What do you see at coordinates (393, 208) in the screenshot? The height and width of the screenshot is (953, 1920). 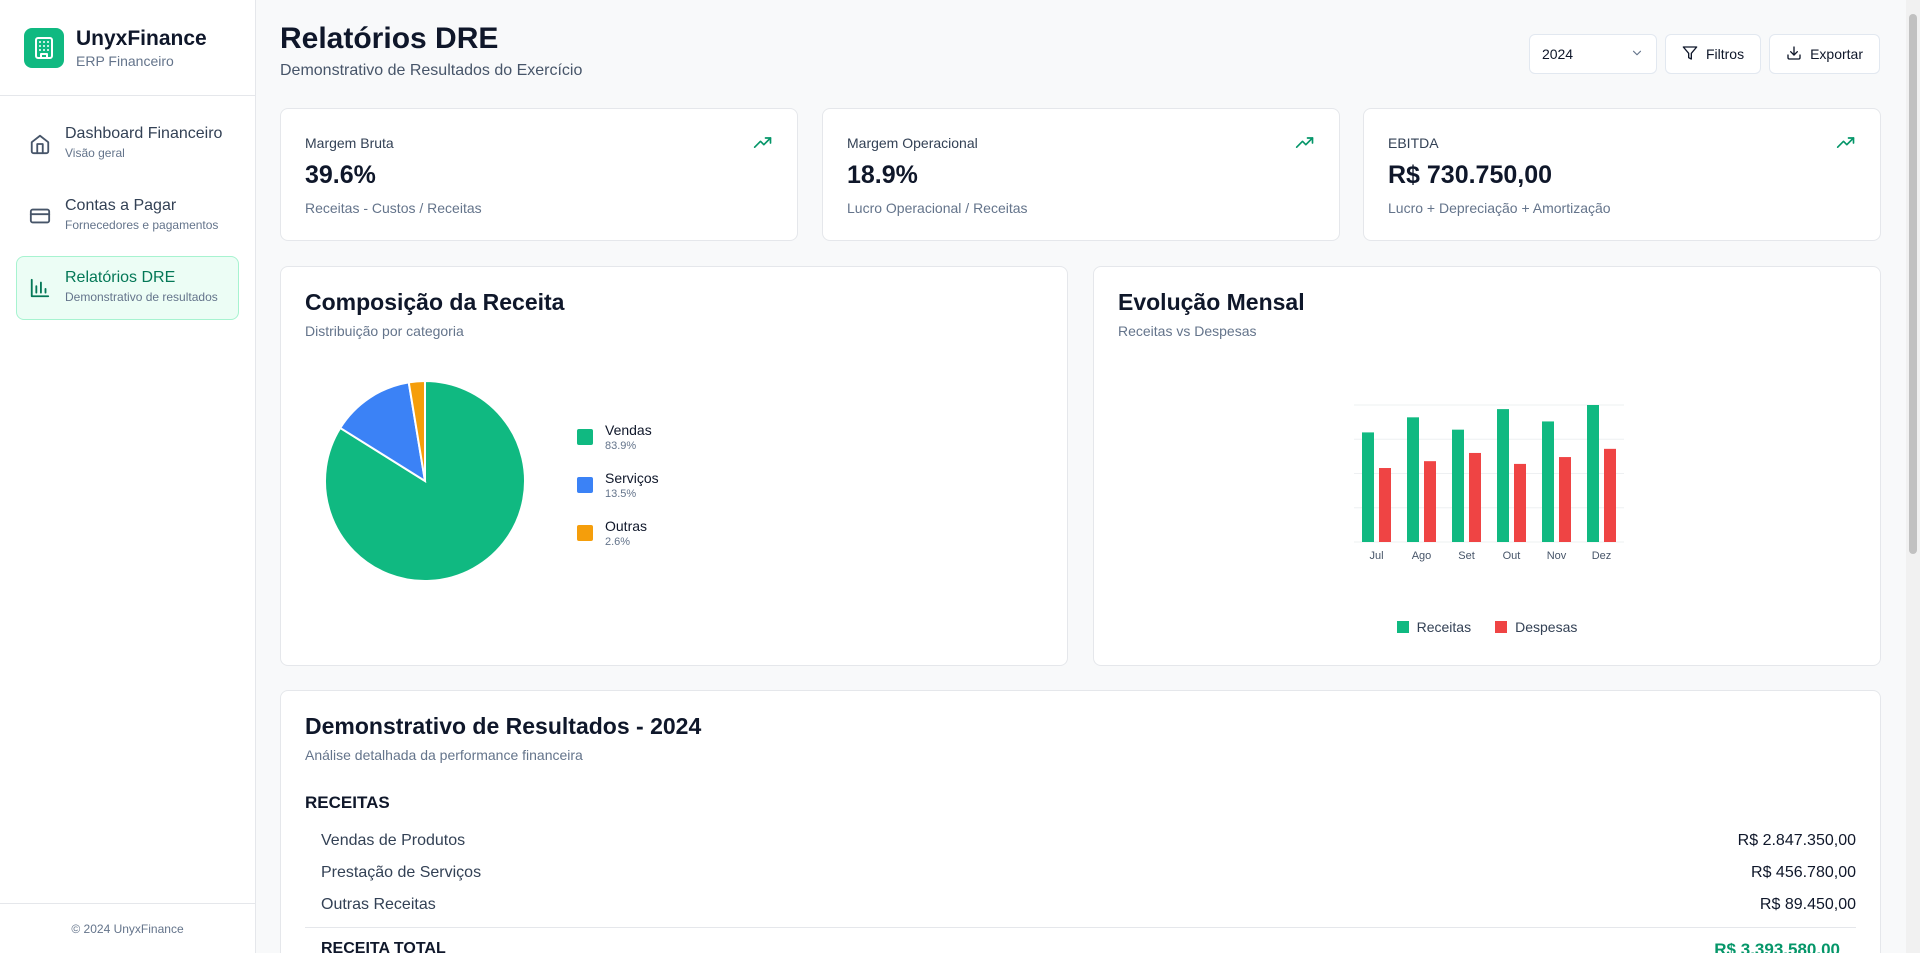 I see `kpi-description: Receitas - Custos / Receitas` at bounding box center [393, 208].